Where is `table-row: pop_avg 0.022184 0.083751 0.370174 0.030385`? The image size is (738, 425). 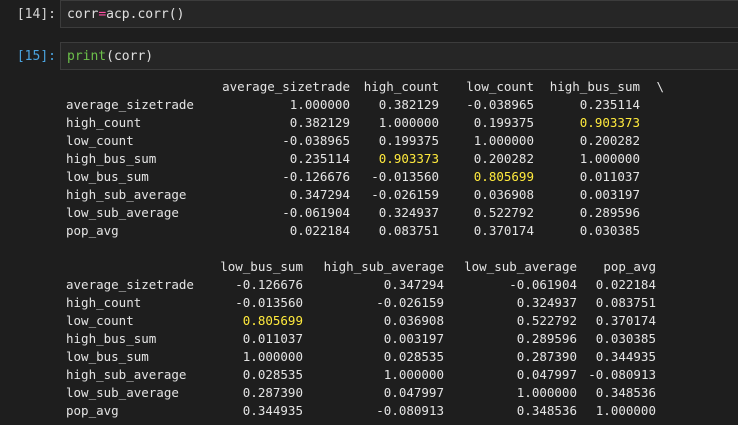 table-row: pop_avg 0.022184 0.083751 0.370174 0.030385 is located at coordinates (386, 231).